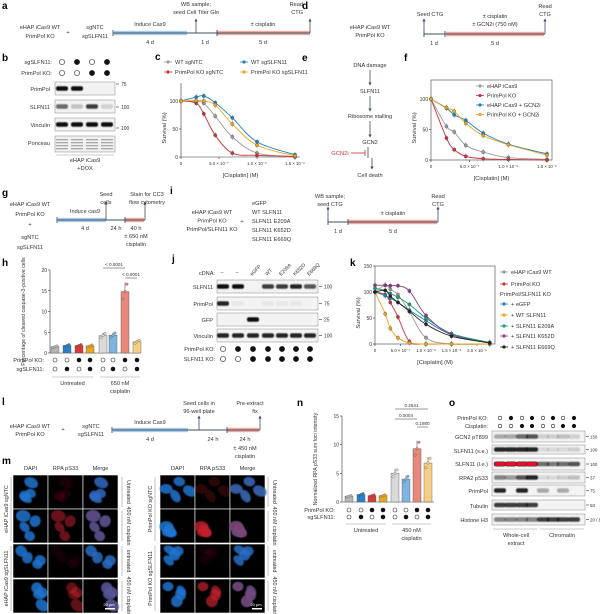 The image size is (600, 614). I want to click on x-tick-label: 5.0 × 10⁻⁷, so click(401, 350).